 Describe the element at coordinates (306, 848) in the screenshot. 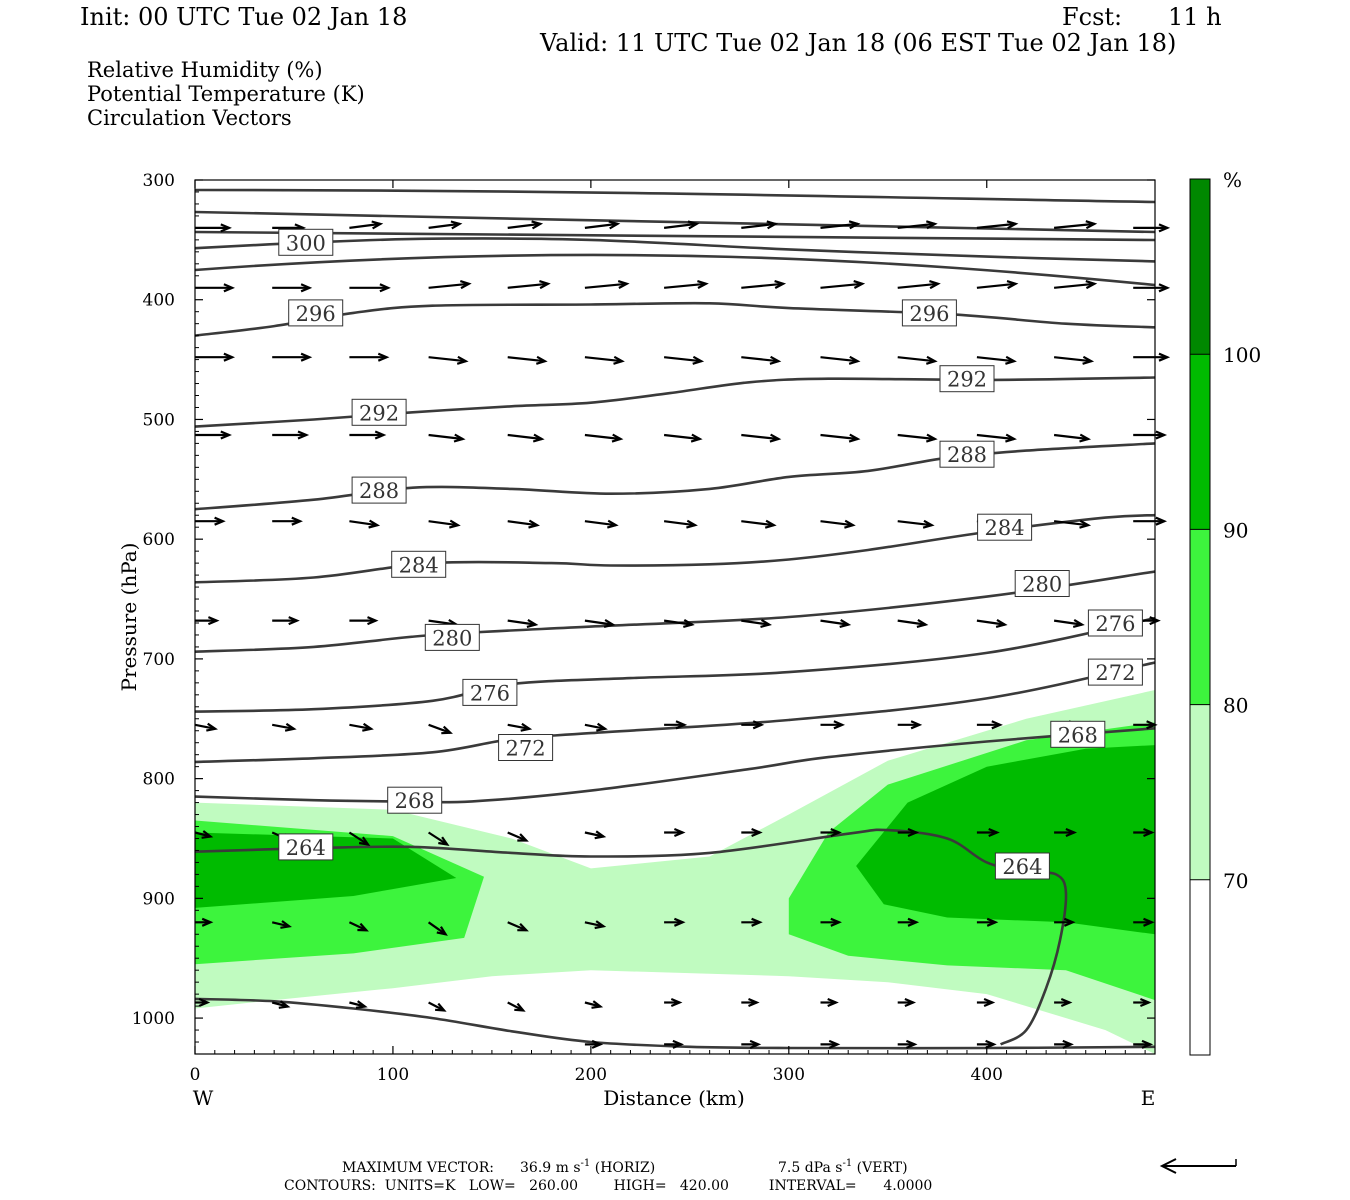

I see `svg-text: 264` at that location.